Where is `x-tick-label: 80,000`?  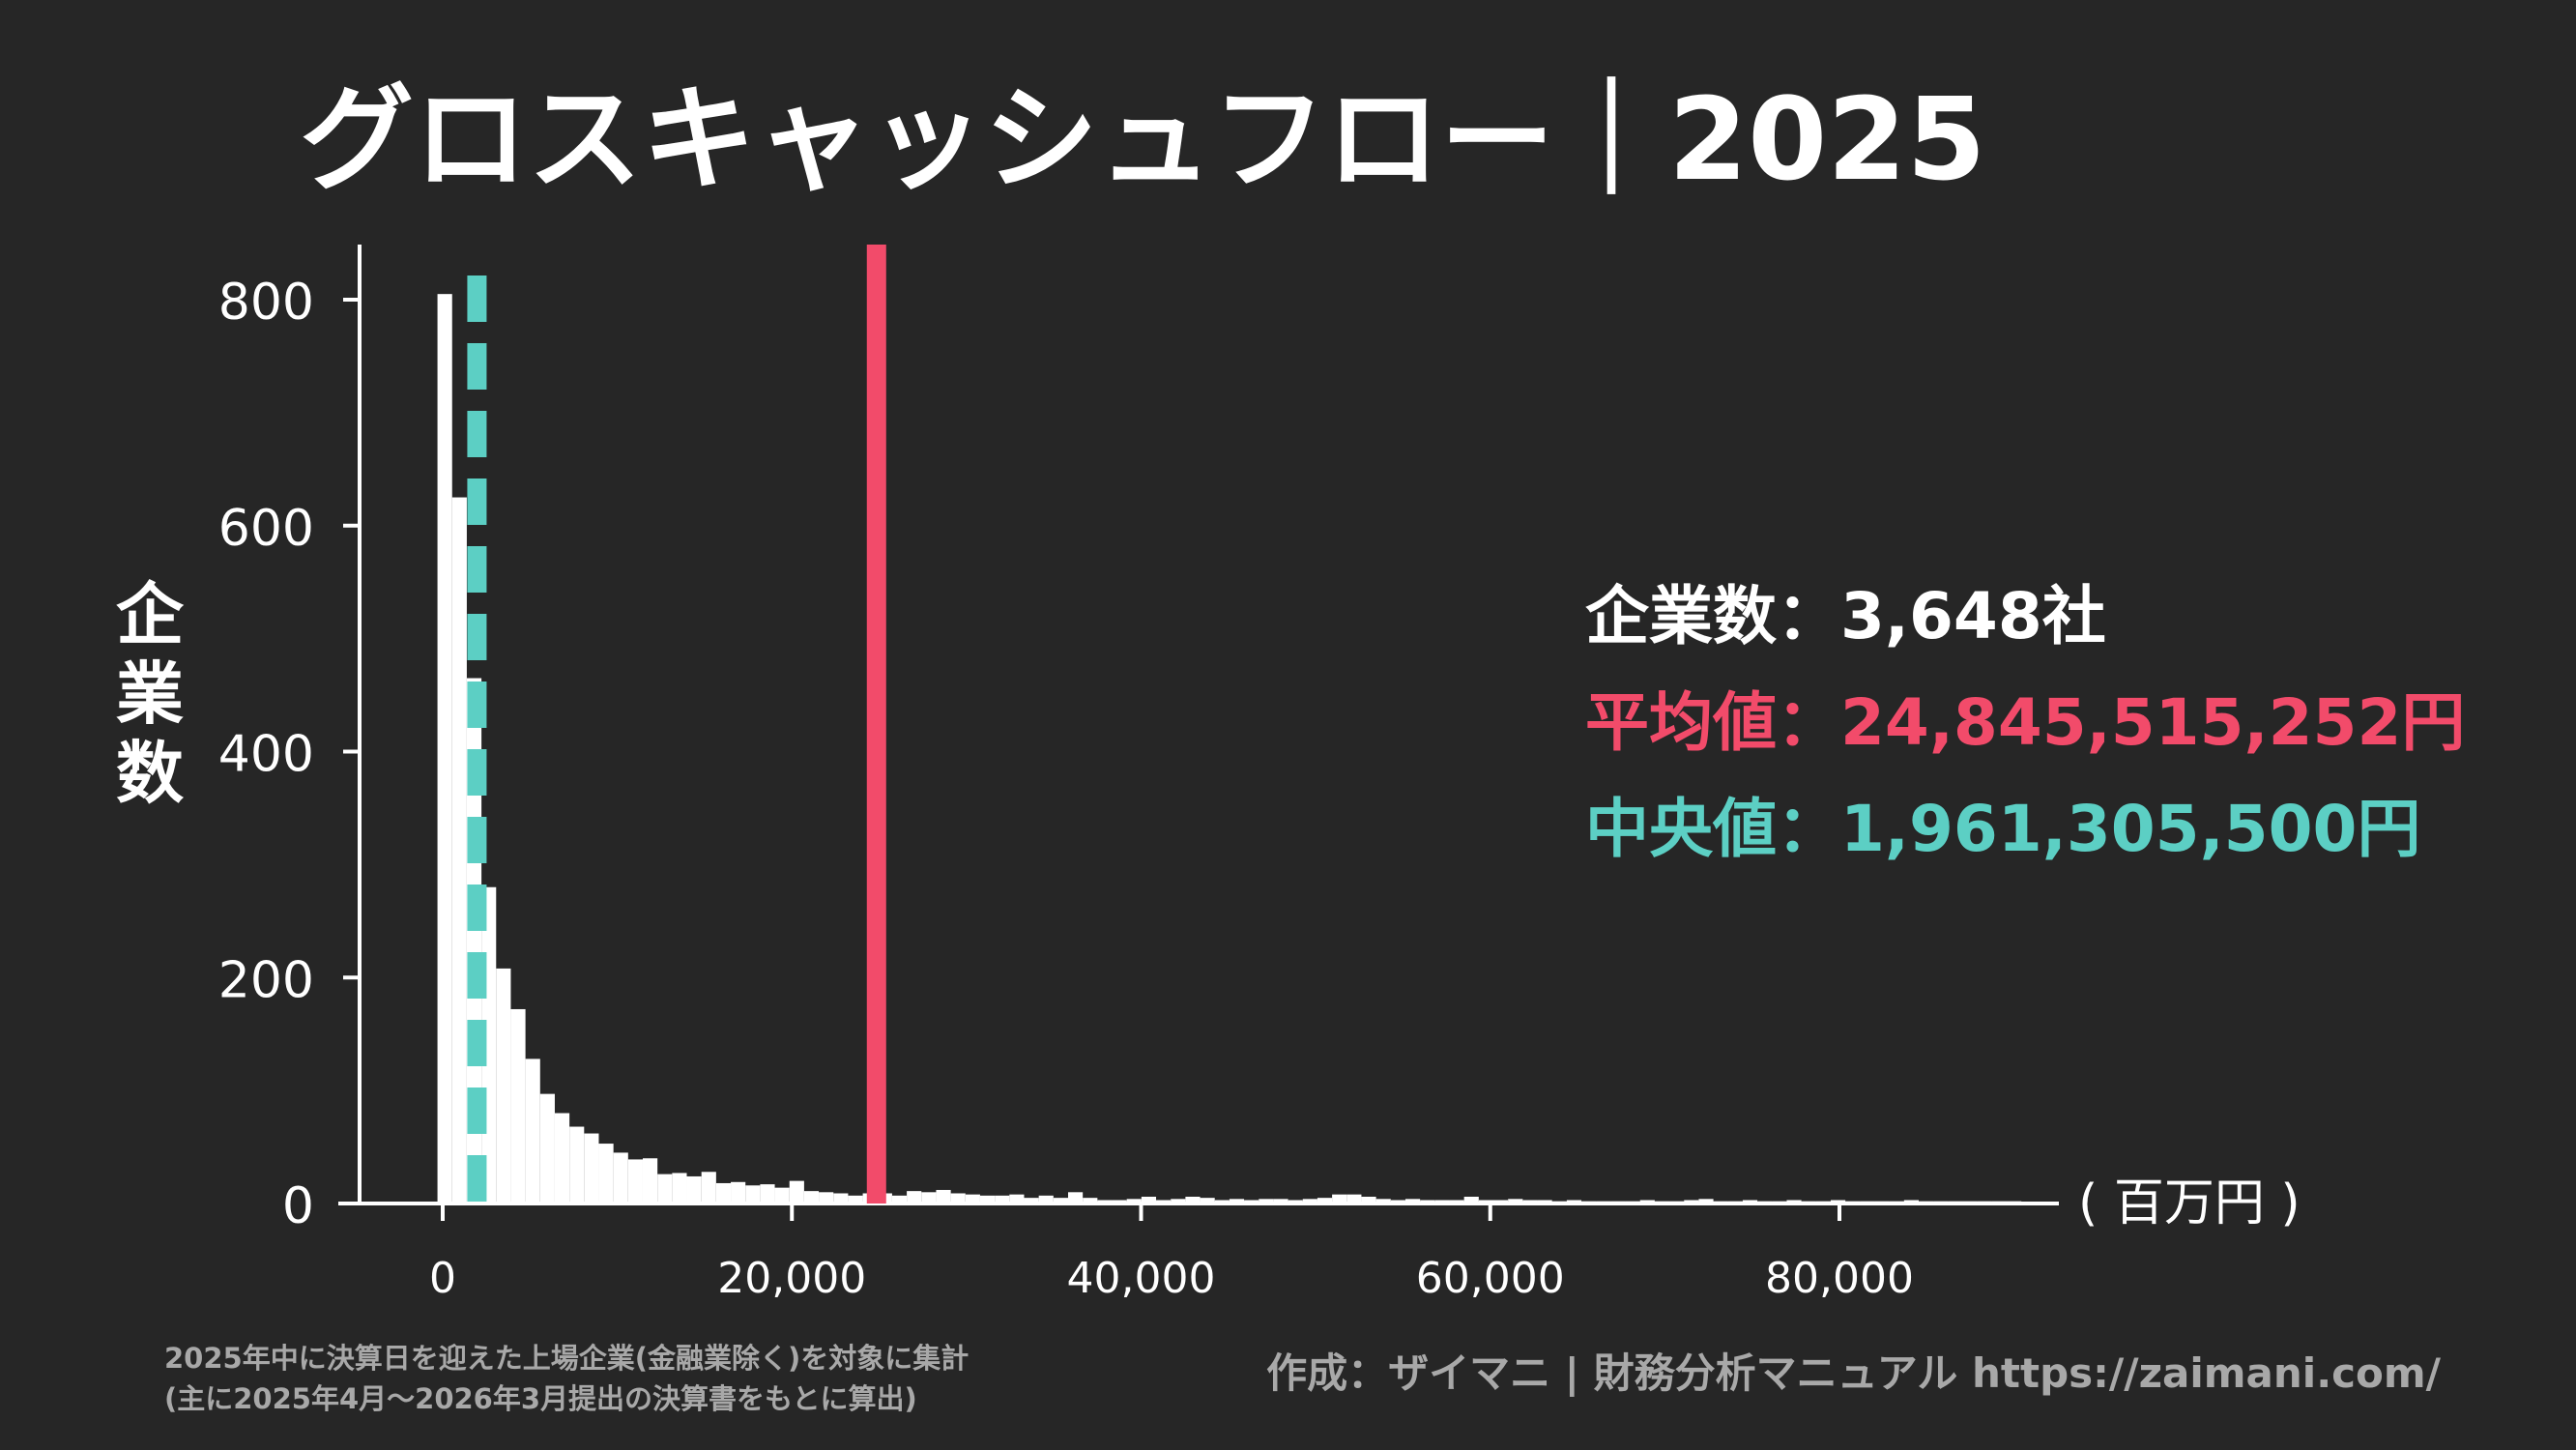 x-tick-label: 80,000 is located at coordinates (1839, 1279).